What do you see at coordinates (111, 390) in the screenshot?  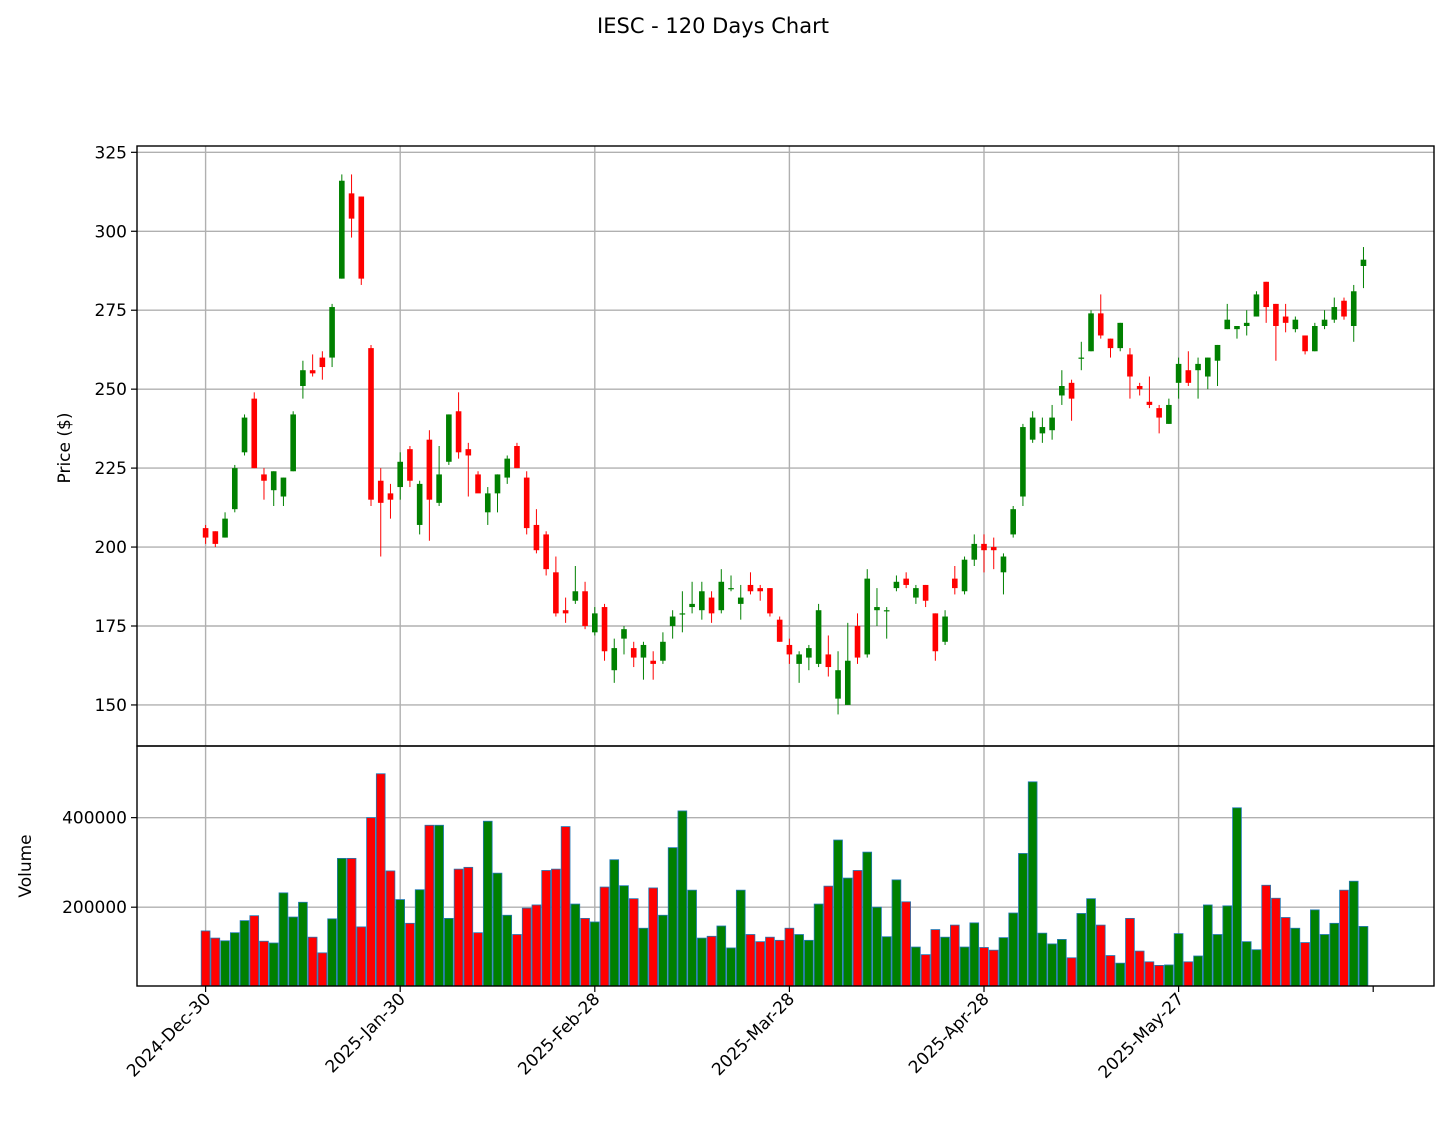 I see `price-y-tick-label: 250` at bounding box center [111, 390].